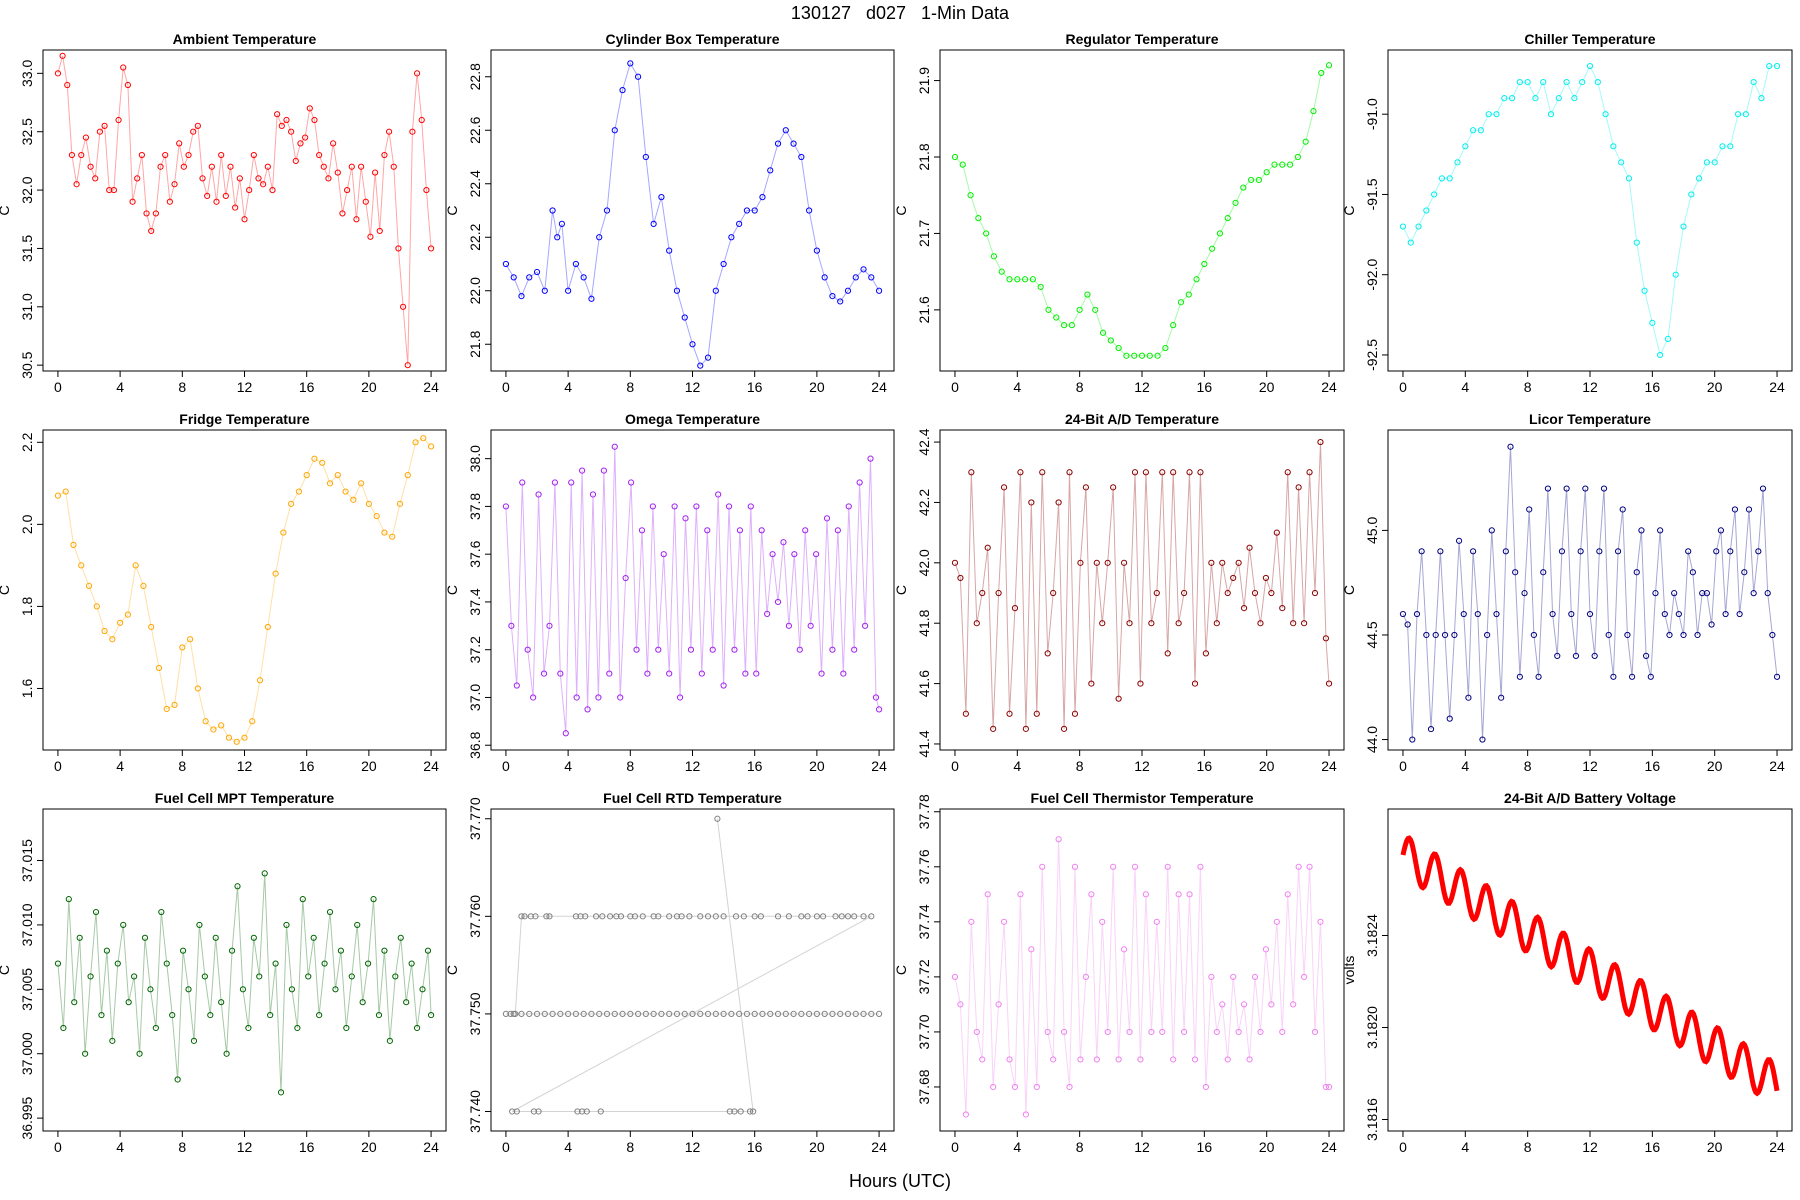 The width and height of the screenshot is (1800, 1200). Describe the element at coordinates (1267, 387) in the screenshot. I see `x-tick-label: 20` at that location.